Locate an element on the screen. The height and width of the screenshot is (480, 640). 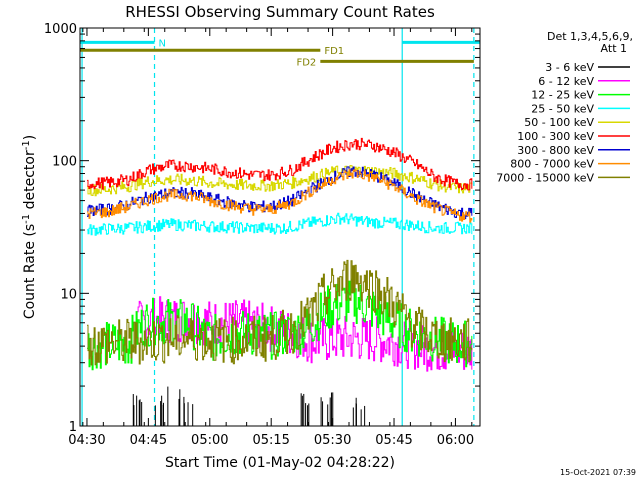
x-tick-label: 04:30 is located at coordinates (86, 440).